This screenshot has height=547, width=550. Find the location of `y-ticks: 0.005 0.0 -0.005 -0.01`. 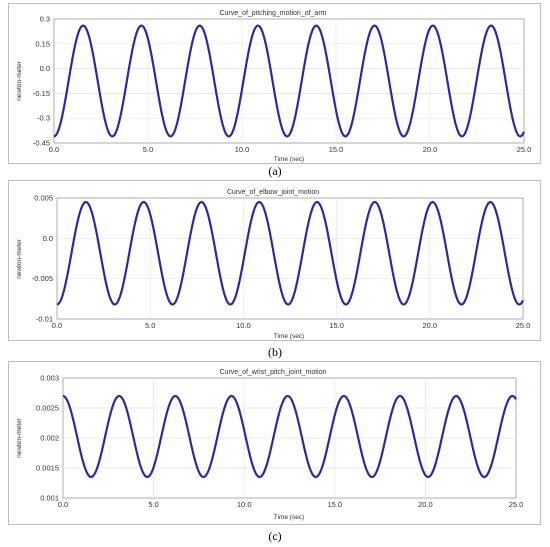

y-ticks: 0.005 0.0 -0.005 -0.01 is located at coordinates (42, 259).